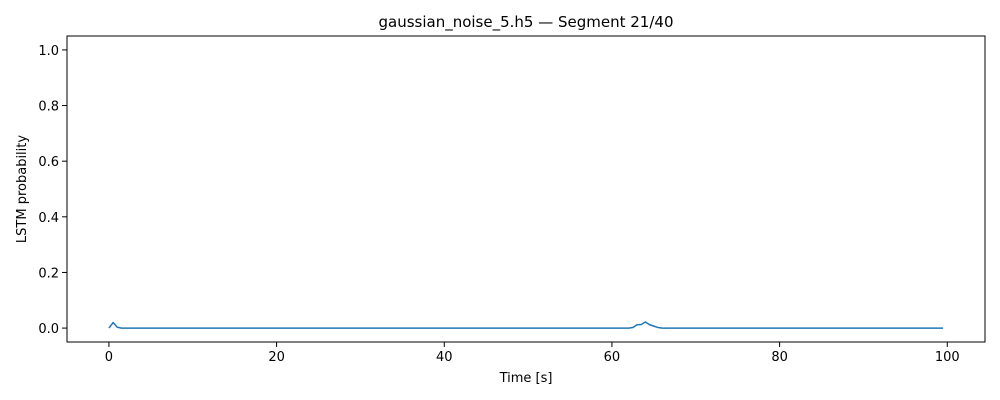 This screenshot has height=400, width=1000. What do you see at coordinates (947, 357) in the screenshot?
I see `x-tick-label: 100` at bounding box center [947, 357].